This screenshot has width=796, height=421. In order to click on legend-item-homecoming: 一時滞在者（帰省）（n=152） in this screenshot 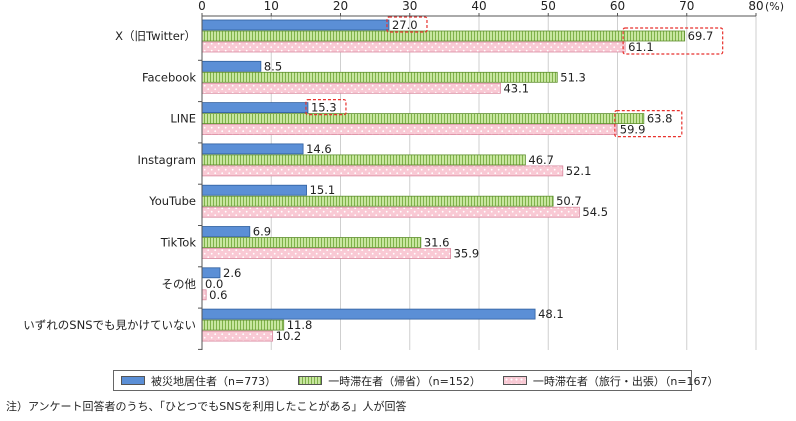, I will do `click(389, 381)`.